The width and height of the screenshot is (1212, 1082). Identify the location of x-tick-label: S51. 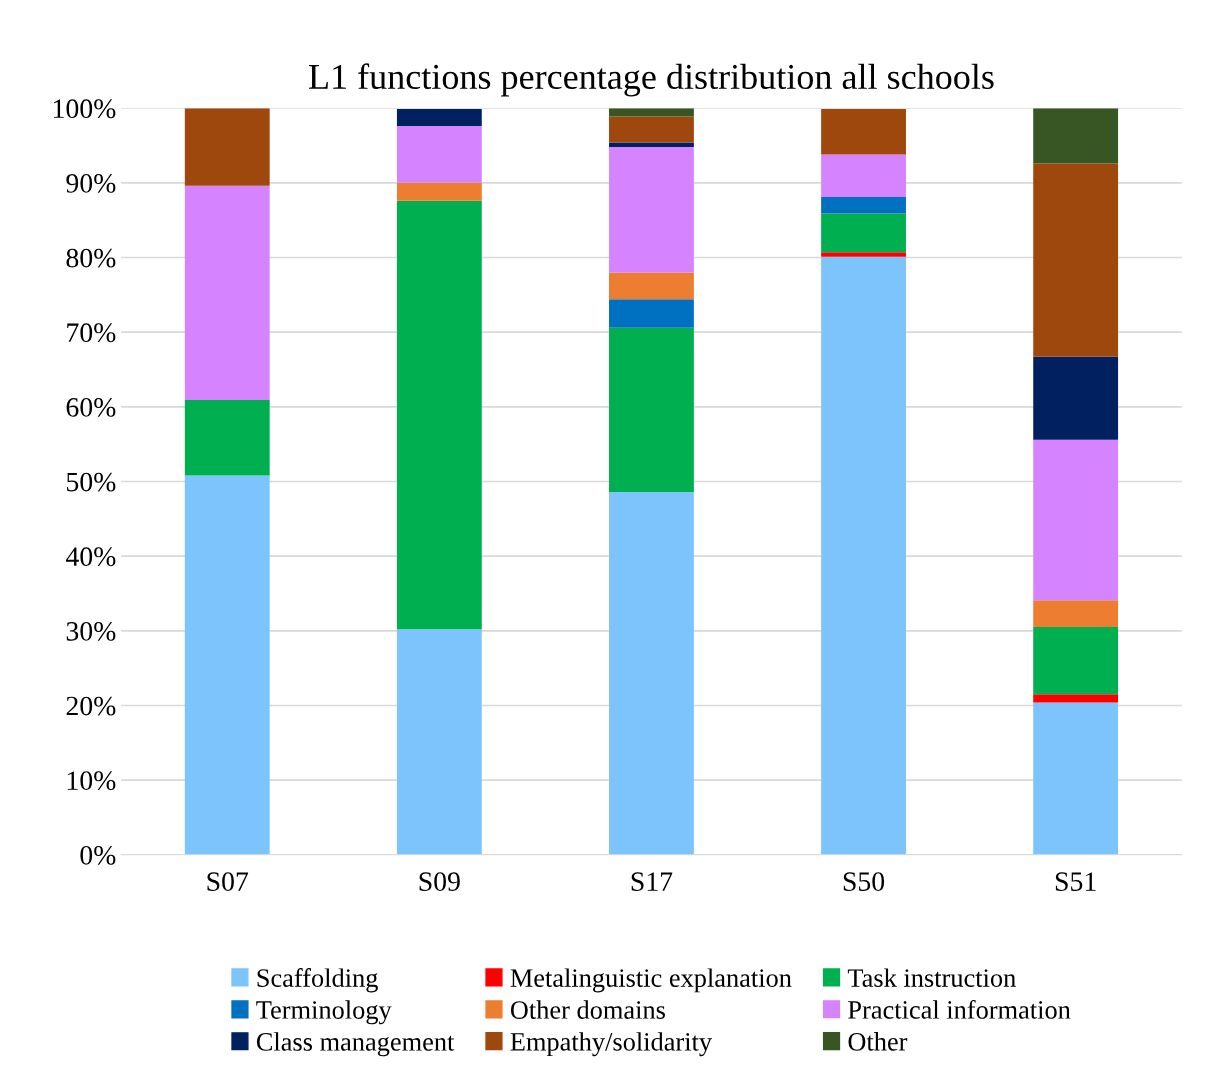
(1075, 881).